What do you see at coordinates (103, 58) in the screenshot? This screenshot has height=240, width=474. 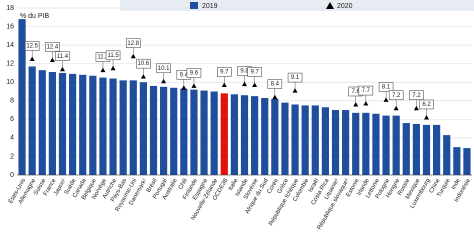 I see `data-label: 11.3` at bounding box center [103, 58].